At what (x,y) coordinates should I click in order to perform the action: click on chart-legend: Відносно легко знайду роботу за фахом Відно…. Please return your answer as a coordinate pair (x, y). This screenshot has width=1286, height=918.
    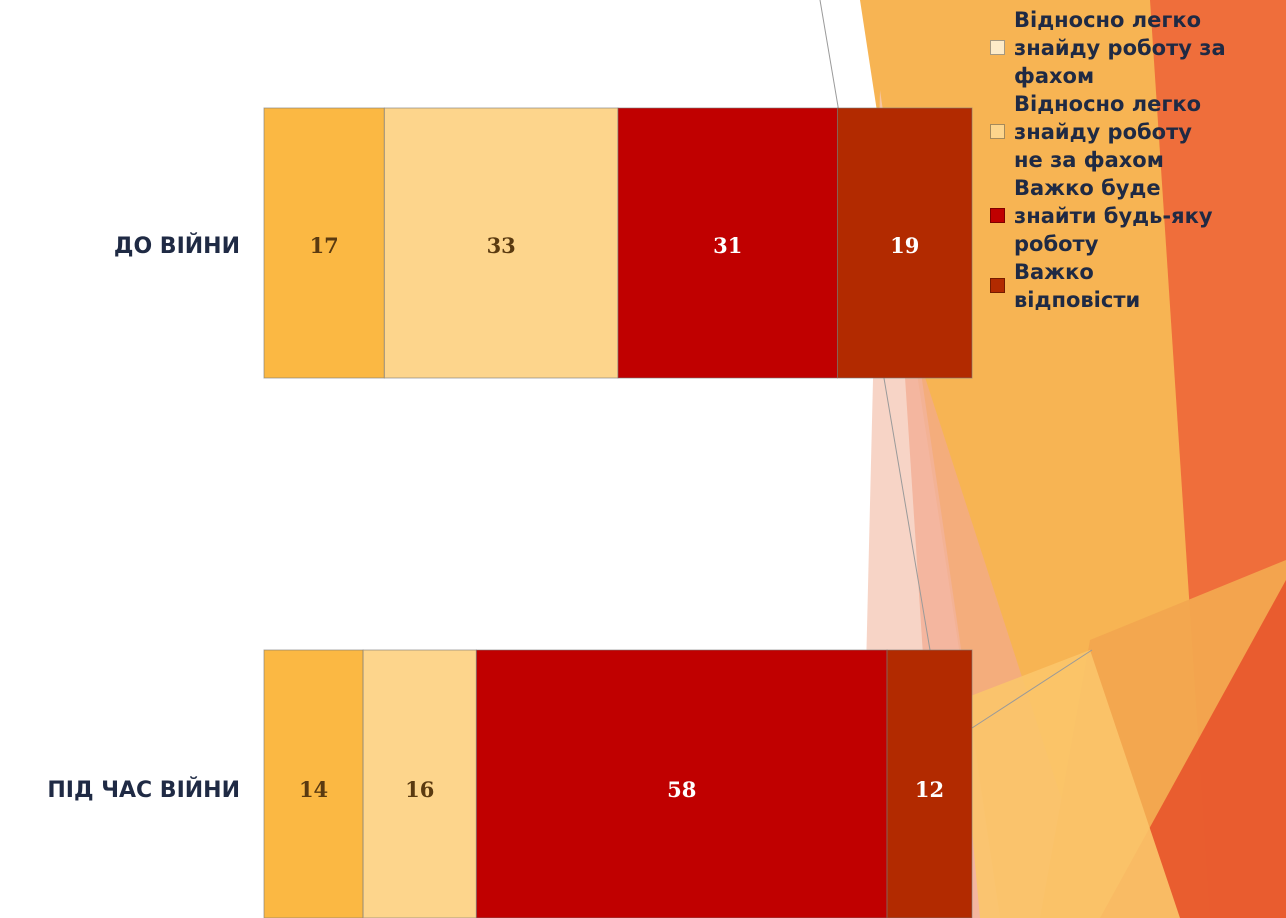
    Looking at the image, I should click on (1138, 160).